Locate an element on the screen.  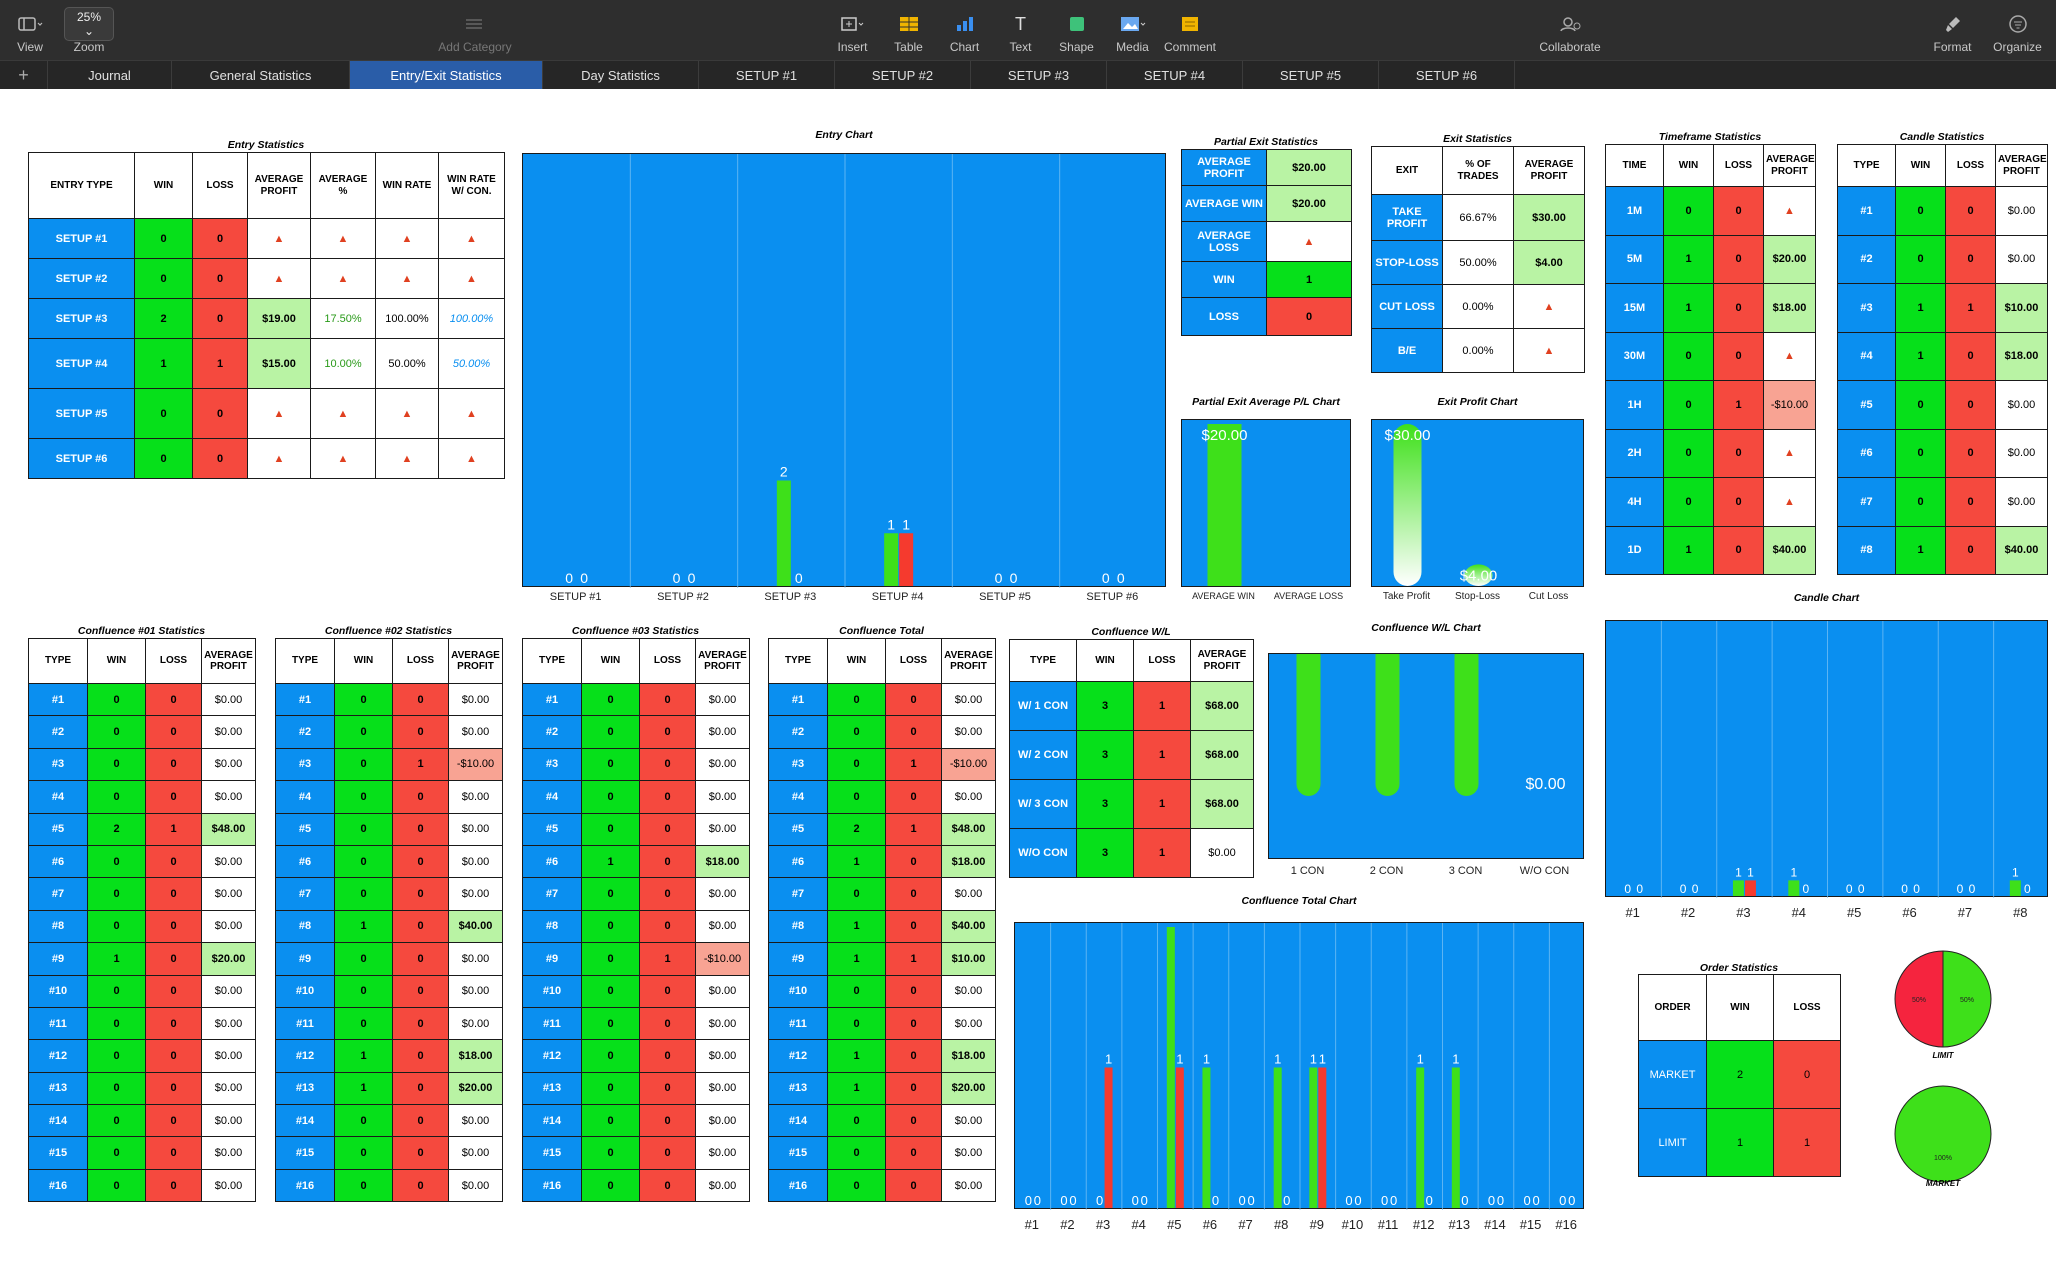
tab-entry-exit-statistics: Entry/Exit Statistics is located at coordinates (446, 75).